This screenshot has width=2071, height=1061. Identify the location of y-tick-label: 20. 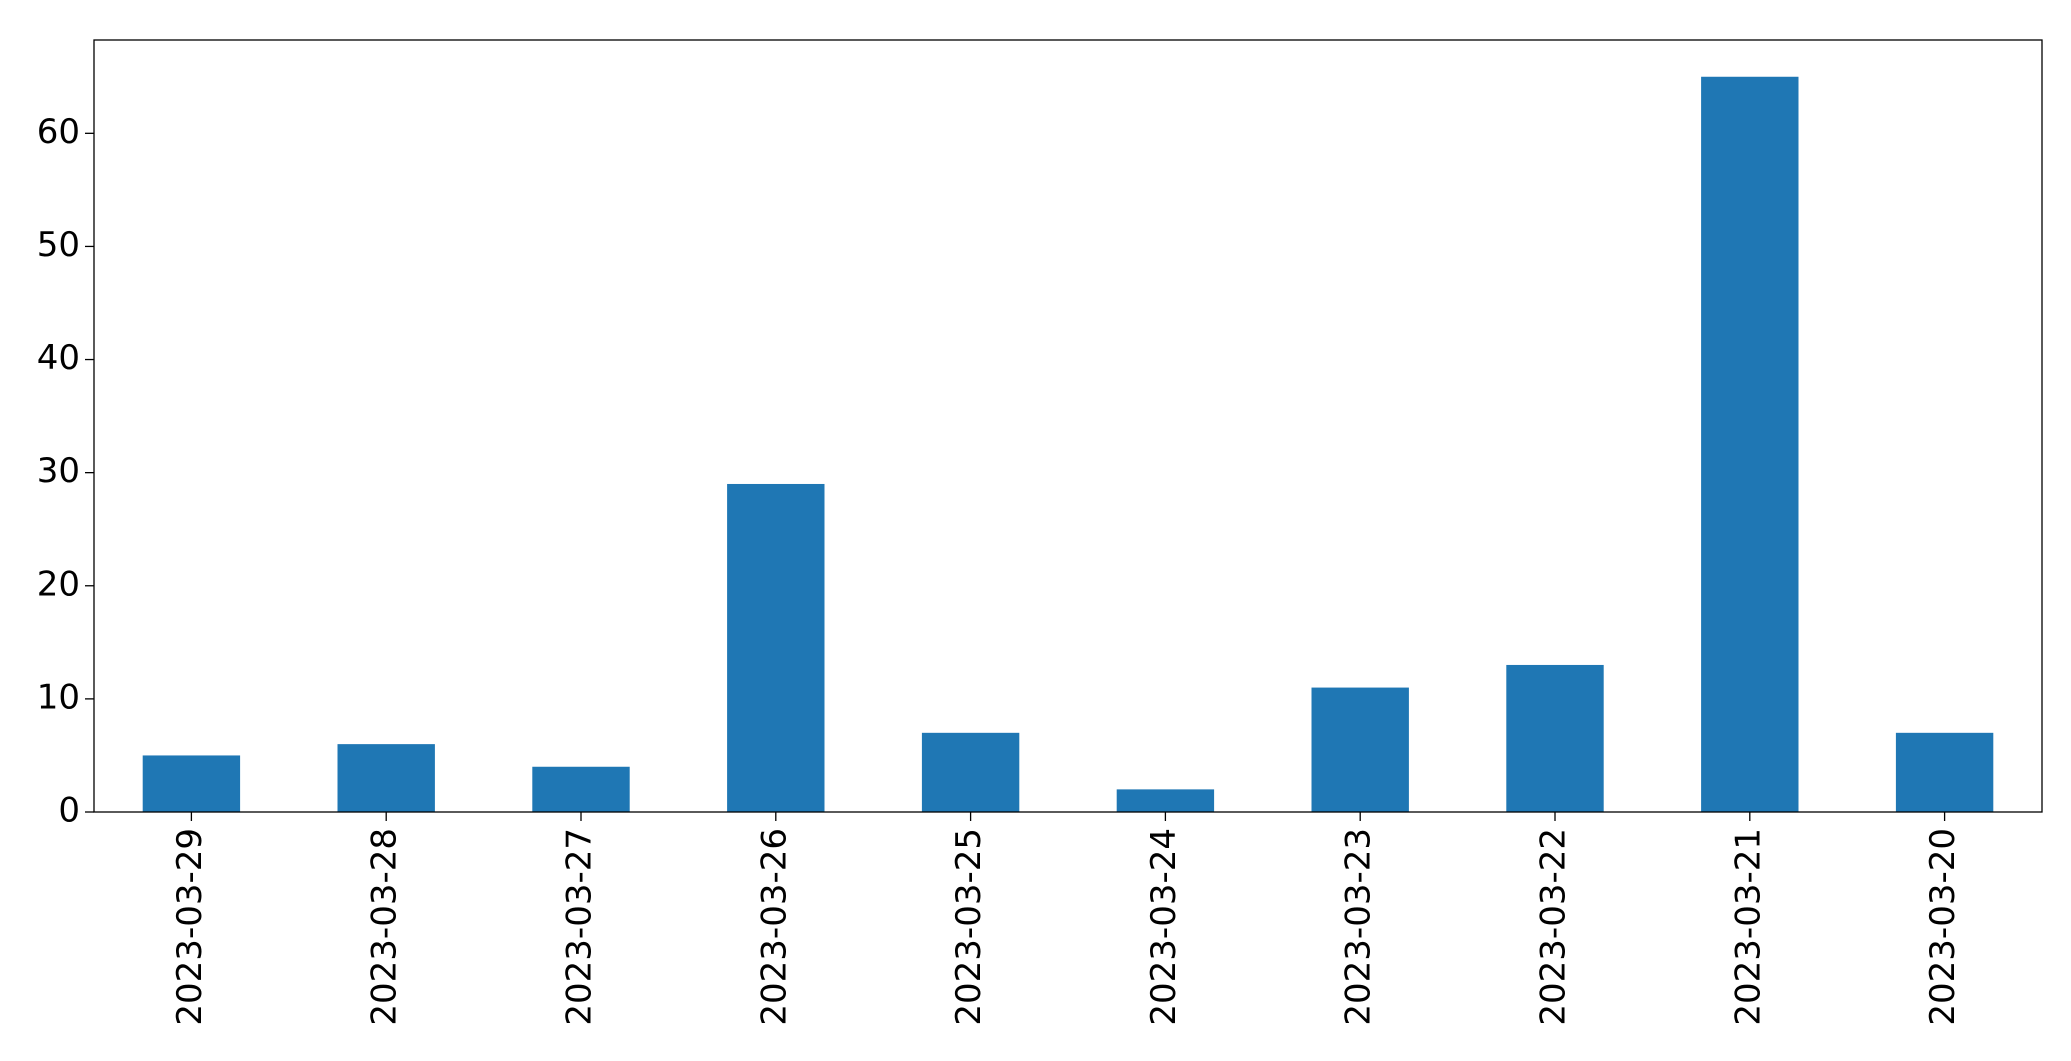
(58, 584).